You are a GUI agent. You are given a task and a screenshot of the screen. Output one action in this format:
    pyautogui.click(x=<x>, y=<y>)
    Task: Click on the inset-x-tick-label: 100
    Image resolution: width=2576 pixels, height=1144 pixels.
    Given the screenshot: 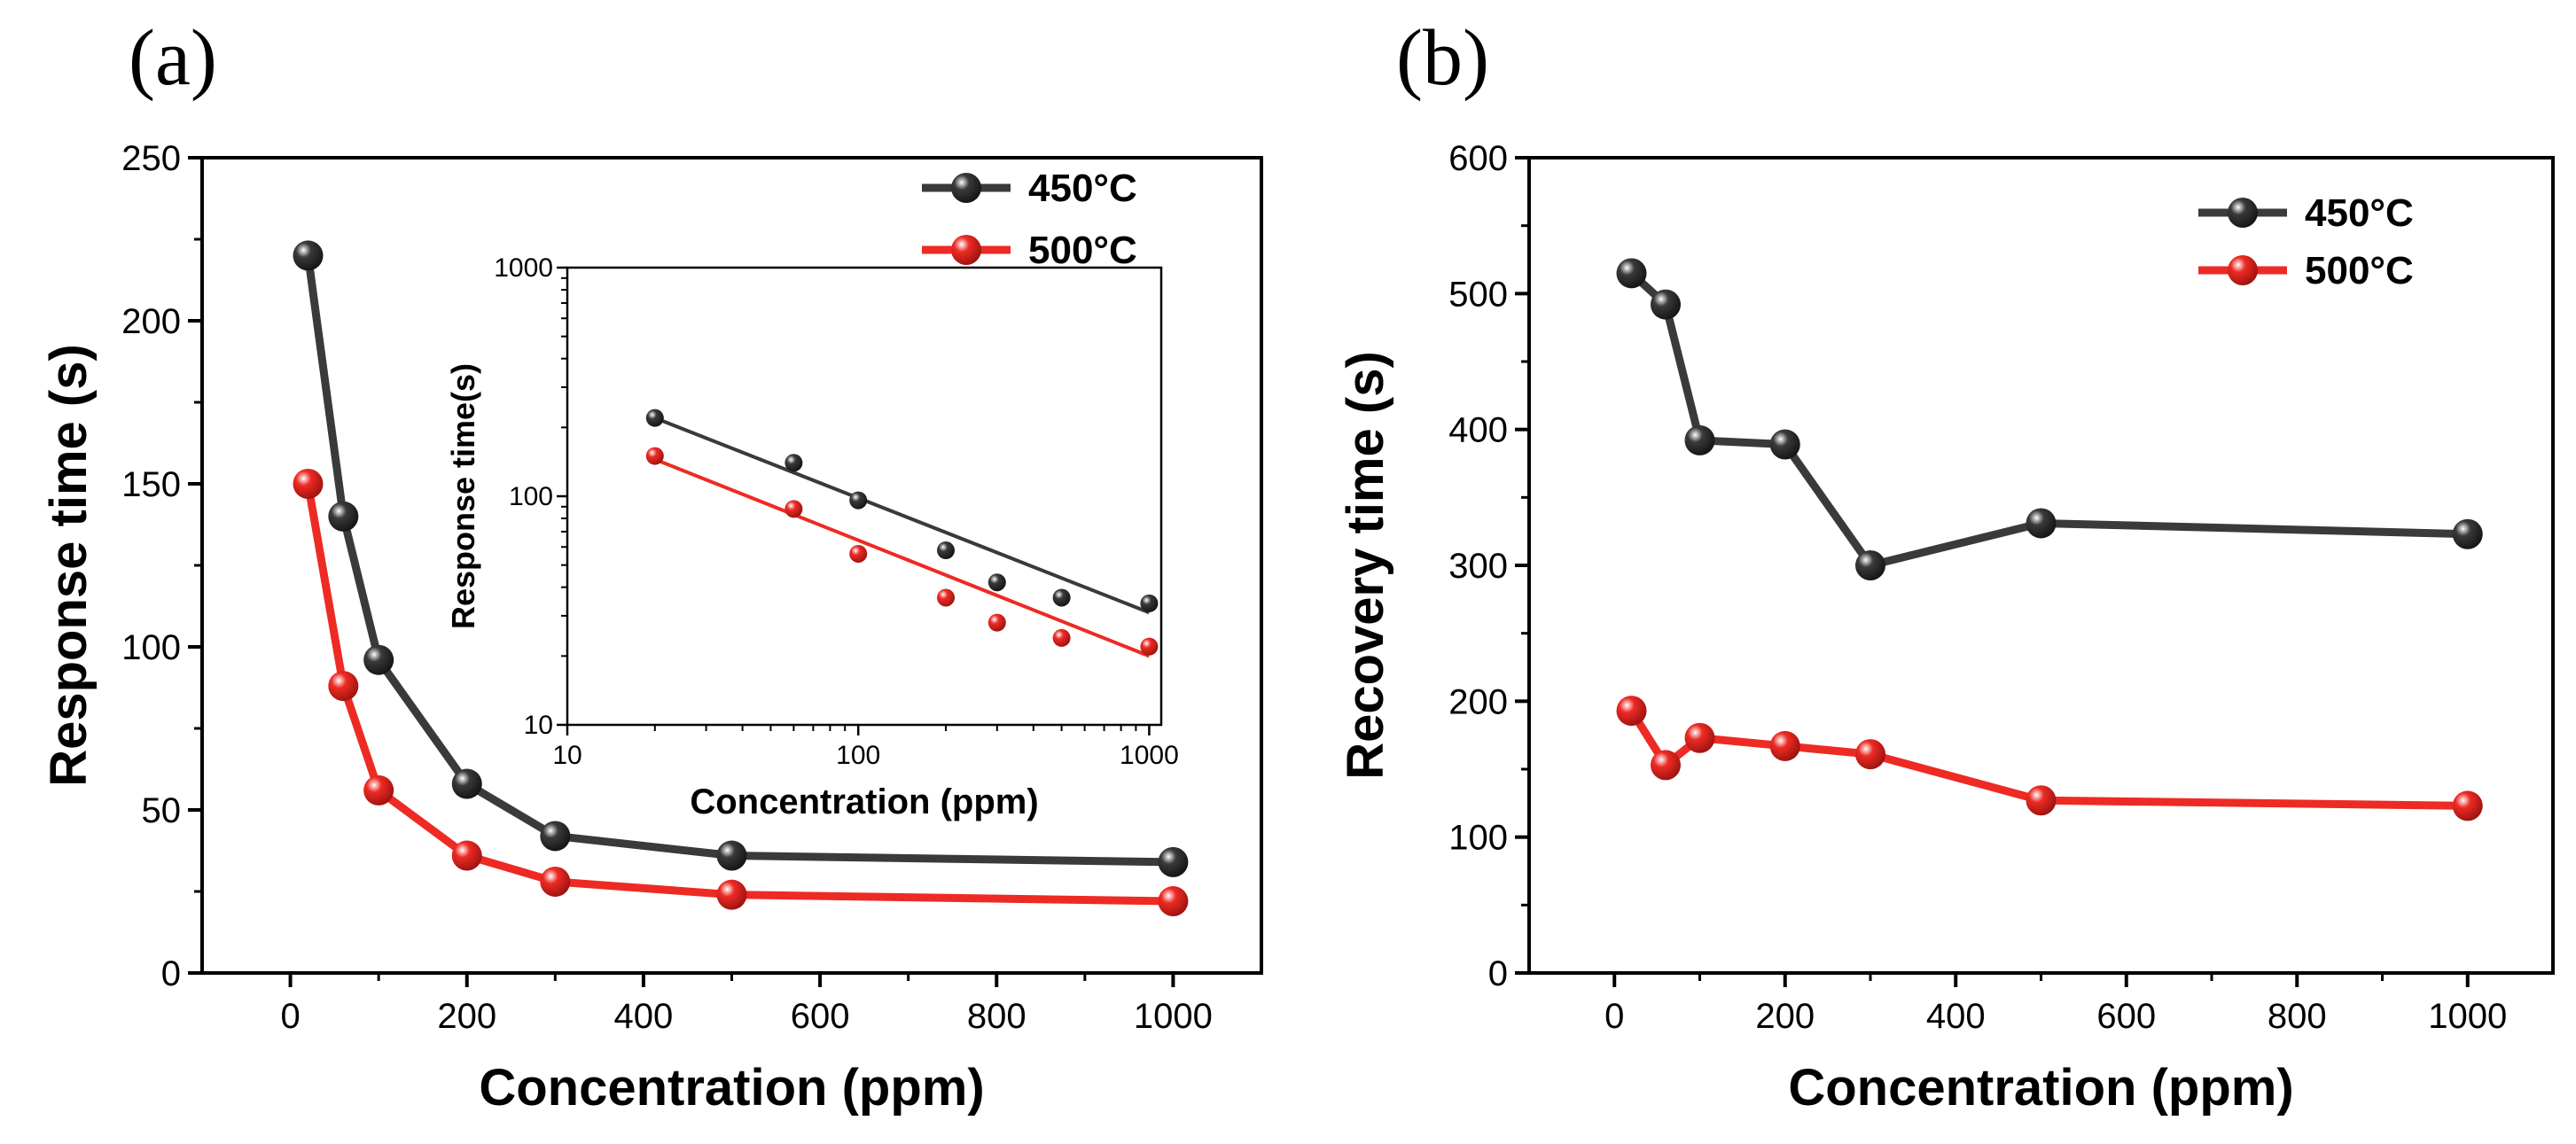 What is the action you would take?
    pyautogui.click(x=858, y=756)
    